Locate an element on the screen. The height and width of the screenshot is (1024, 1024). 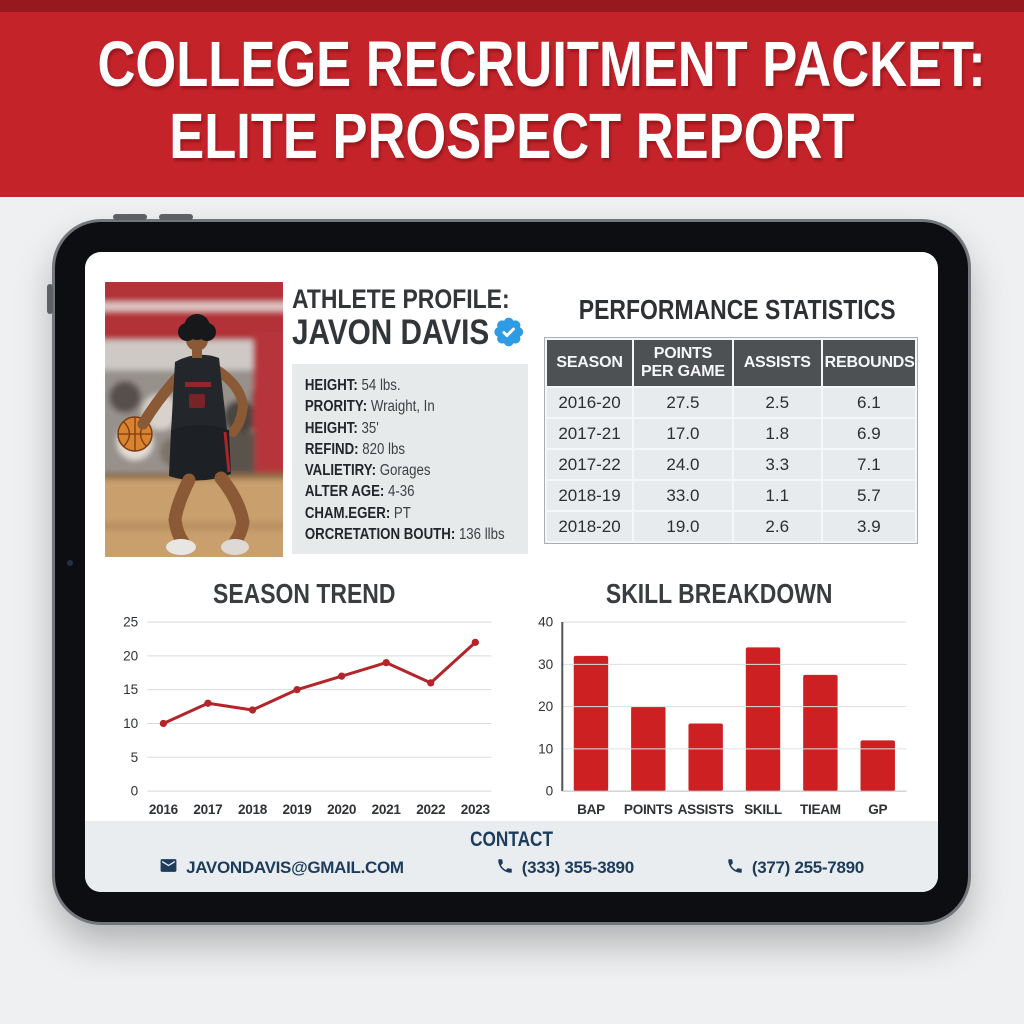
email-icon is located at coordinates (168, 868).